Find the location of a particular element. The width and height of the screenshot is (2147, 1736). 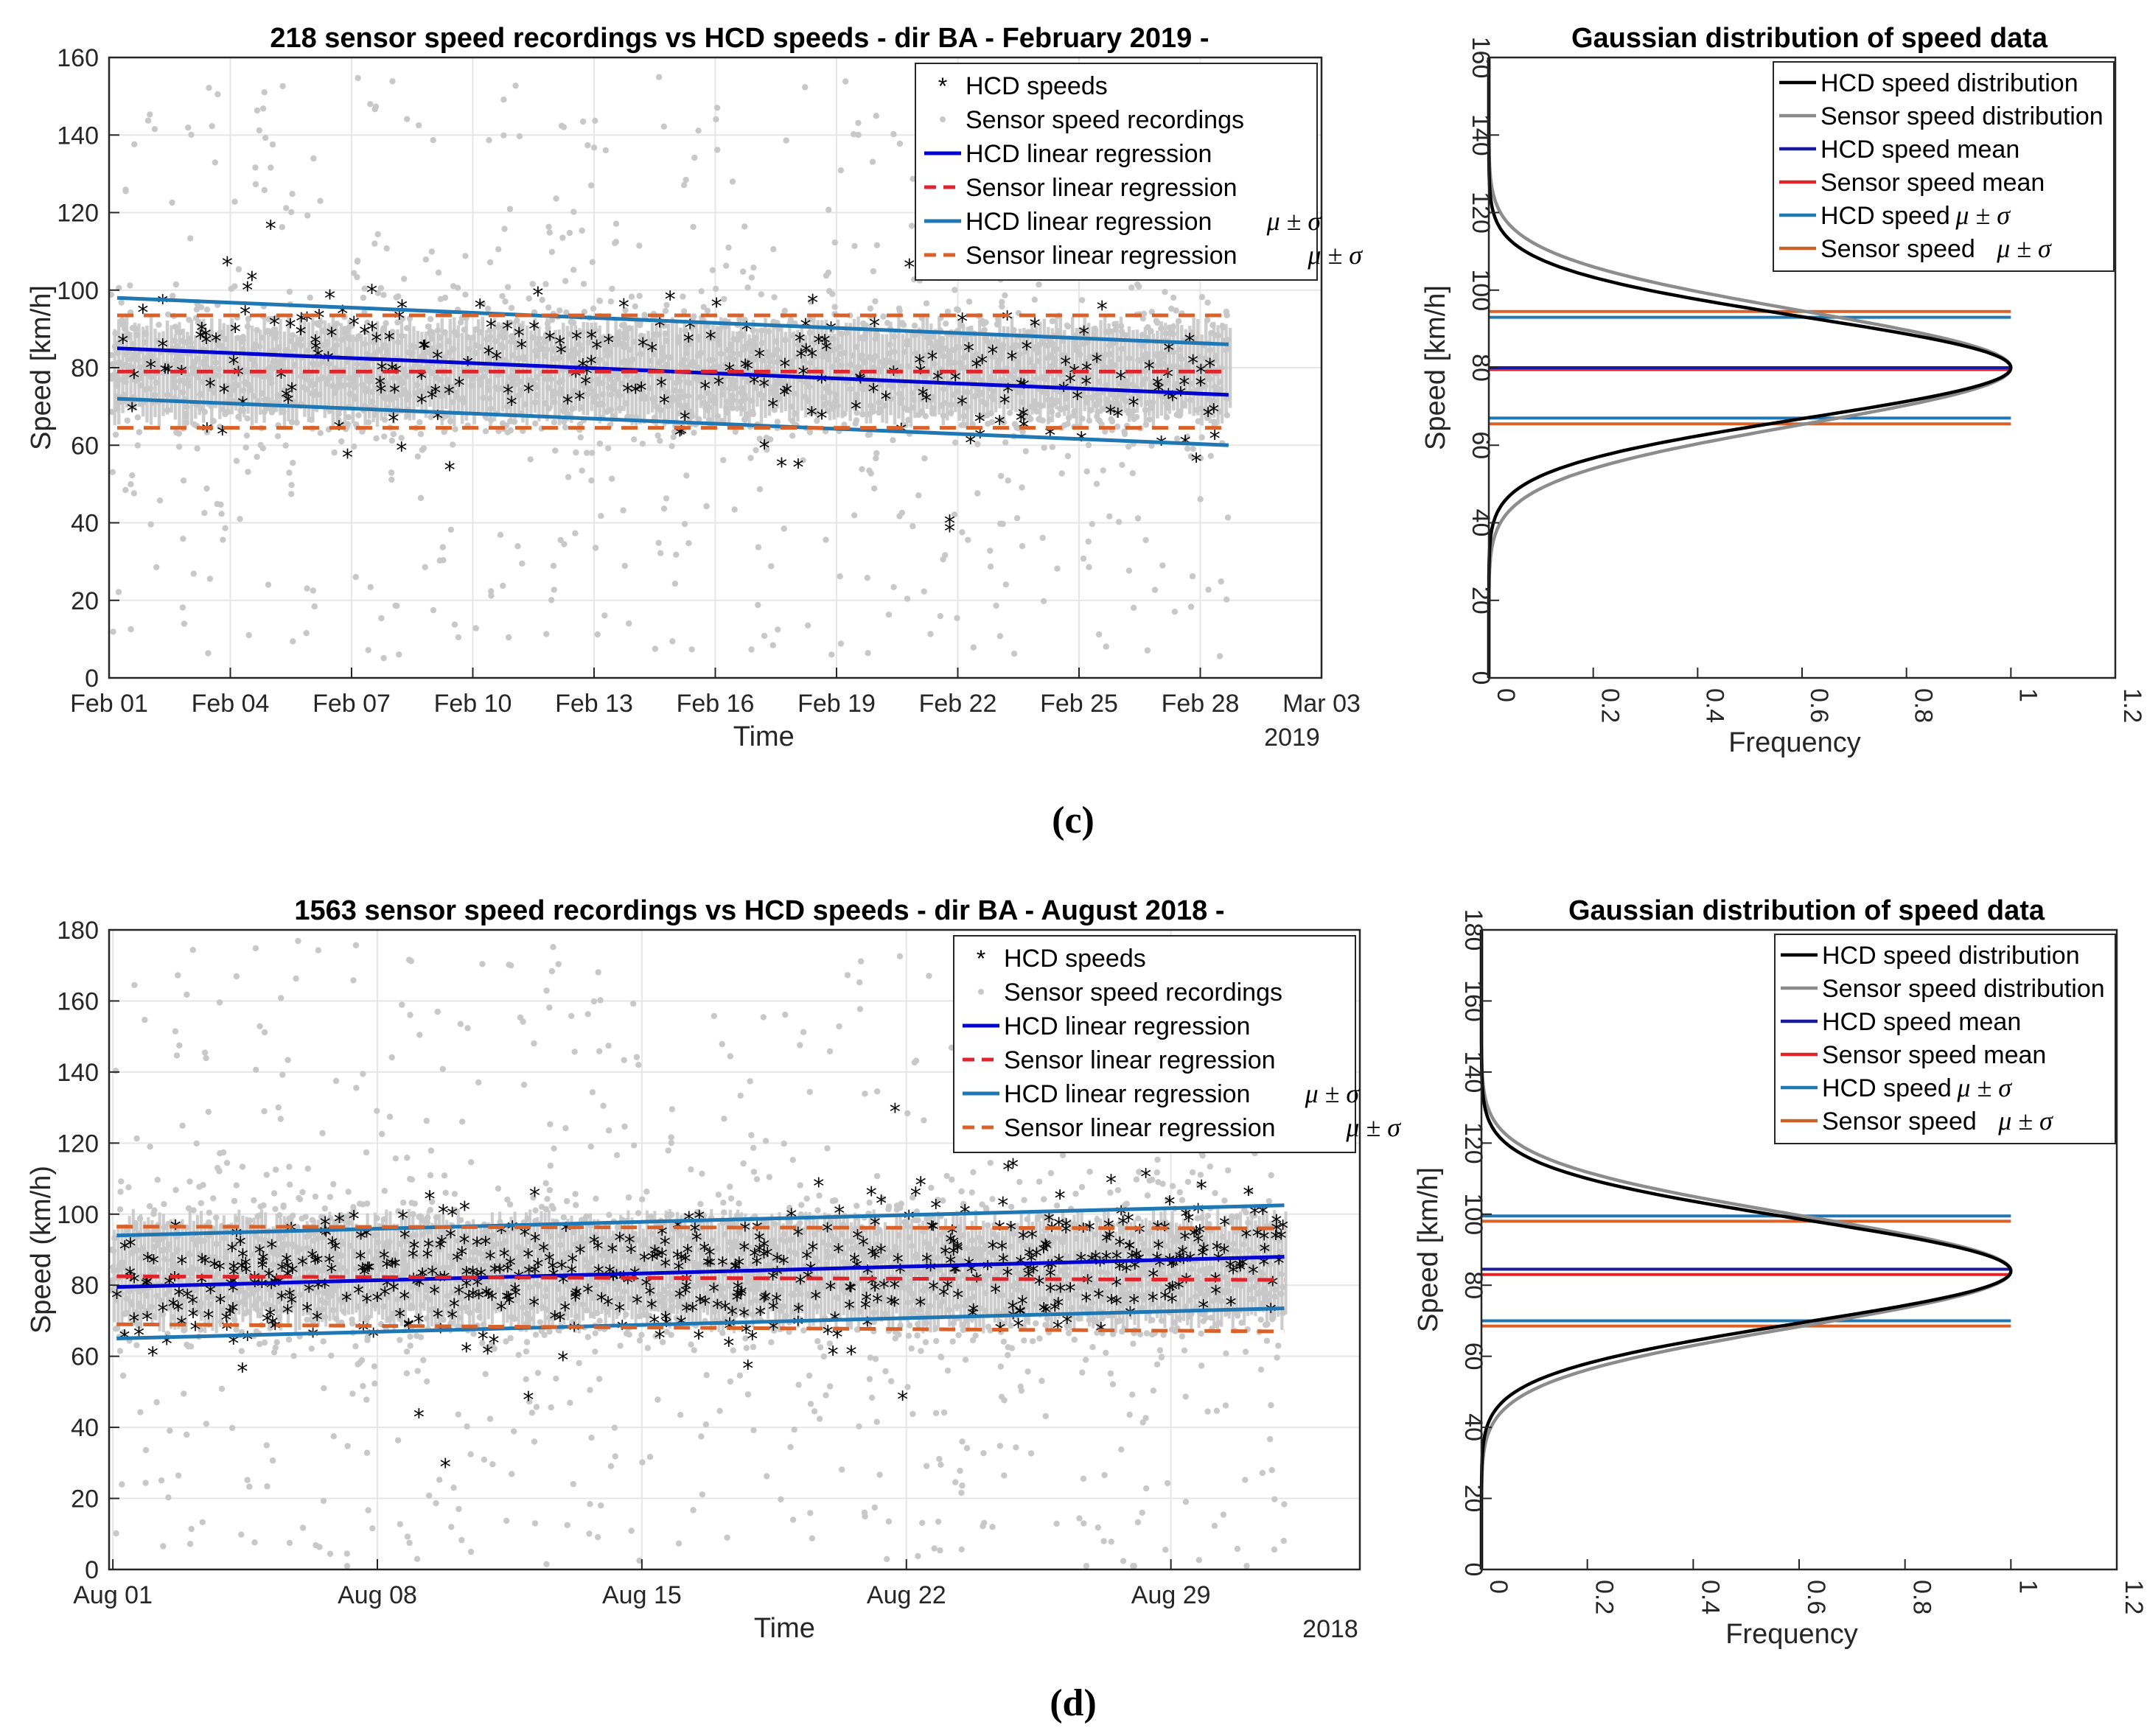

sensor-band-slice is located at coordinates (1052, 375).